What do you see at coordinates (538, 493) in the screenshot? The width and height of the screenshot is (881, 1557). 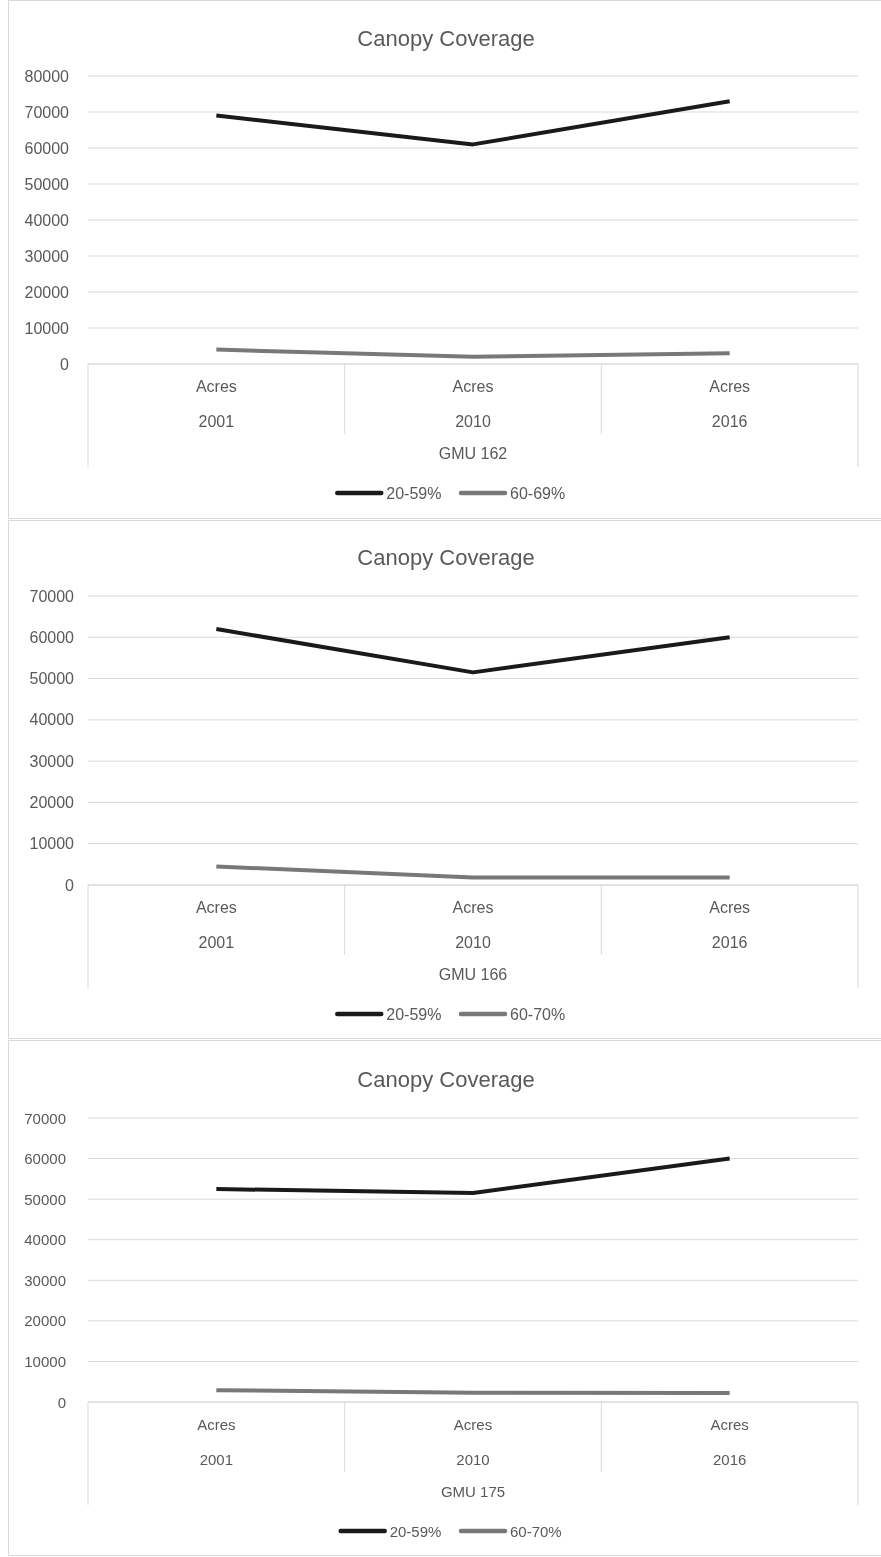 I see `legend-label: 60-69%` at bounding box center [538, 493].